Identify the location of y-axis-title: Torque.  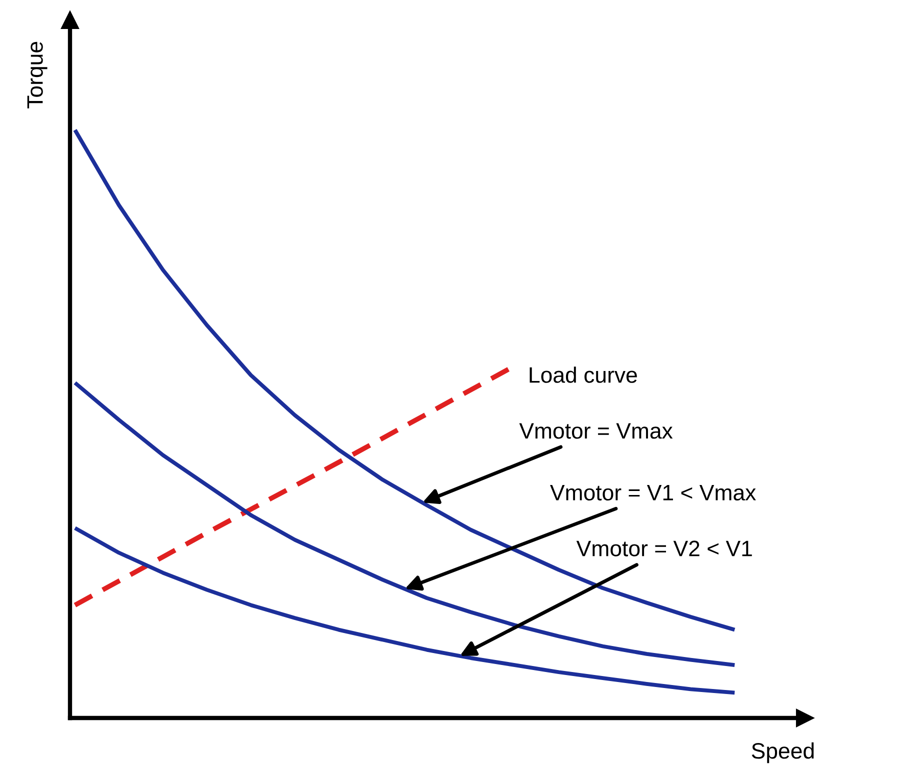
(37, 75).